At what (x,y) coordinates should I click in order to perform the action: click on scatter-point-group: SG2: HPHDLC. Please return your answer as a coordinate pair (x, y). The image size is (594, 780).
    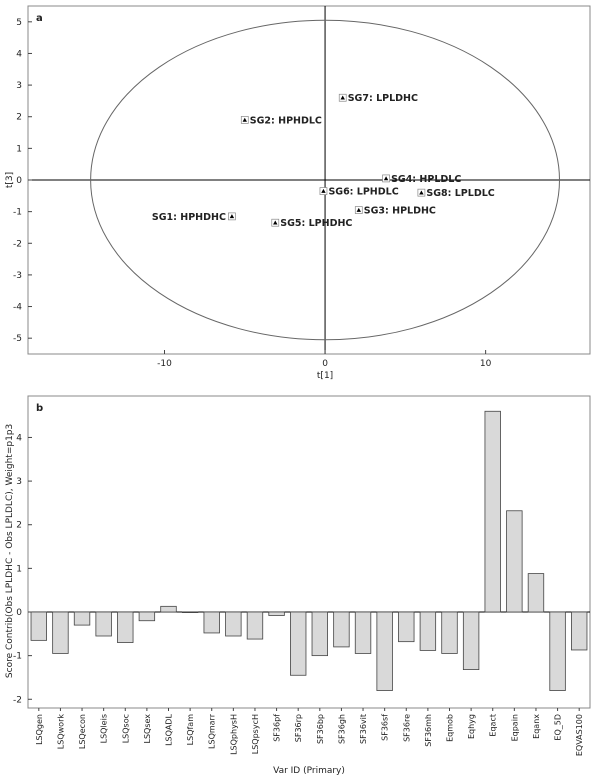
    Looking at the image, I should click on (281, 120).